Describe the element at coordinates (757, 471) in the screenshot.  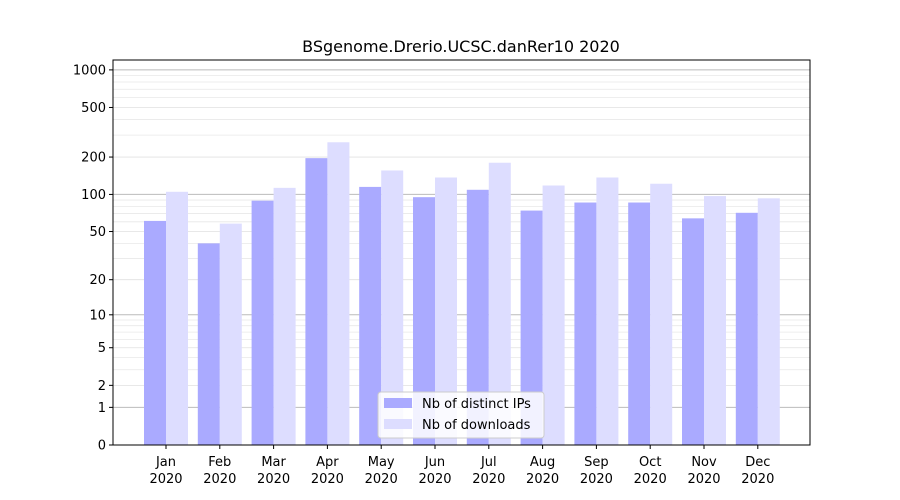
I see `x-tick-label: Dec 2020` at that location.